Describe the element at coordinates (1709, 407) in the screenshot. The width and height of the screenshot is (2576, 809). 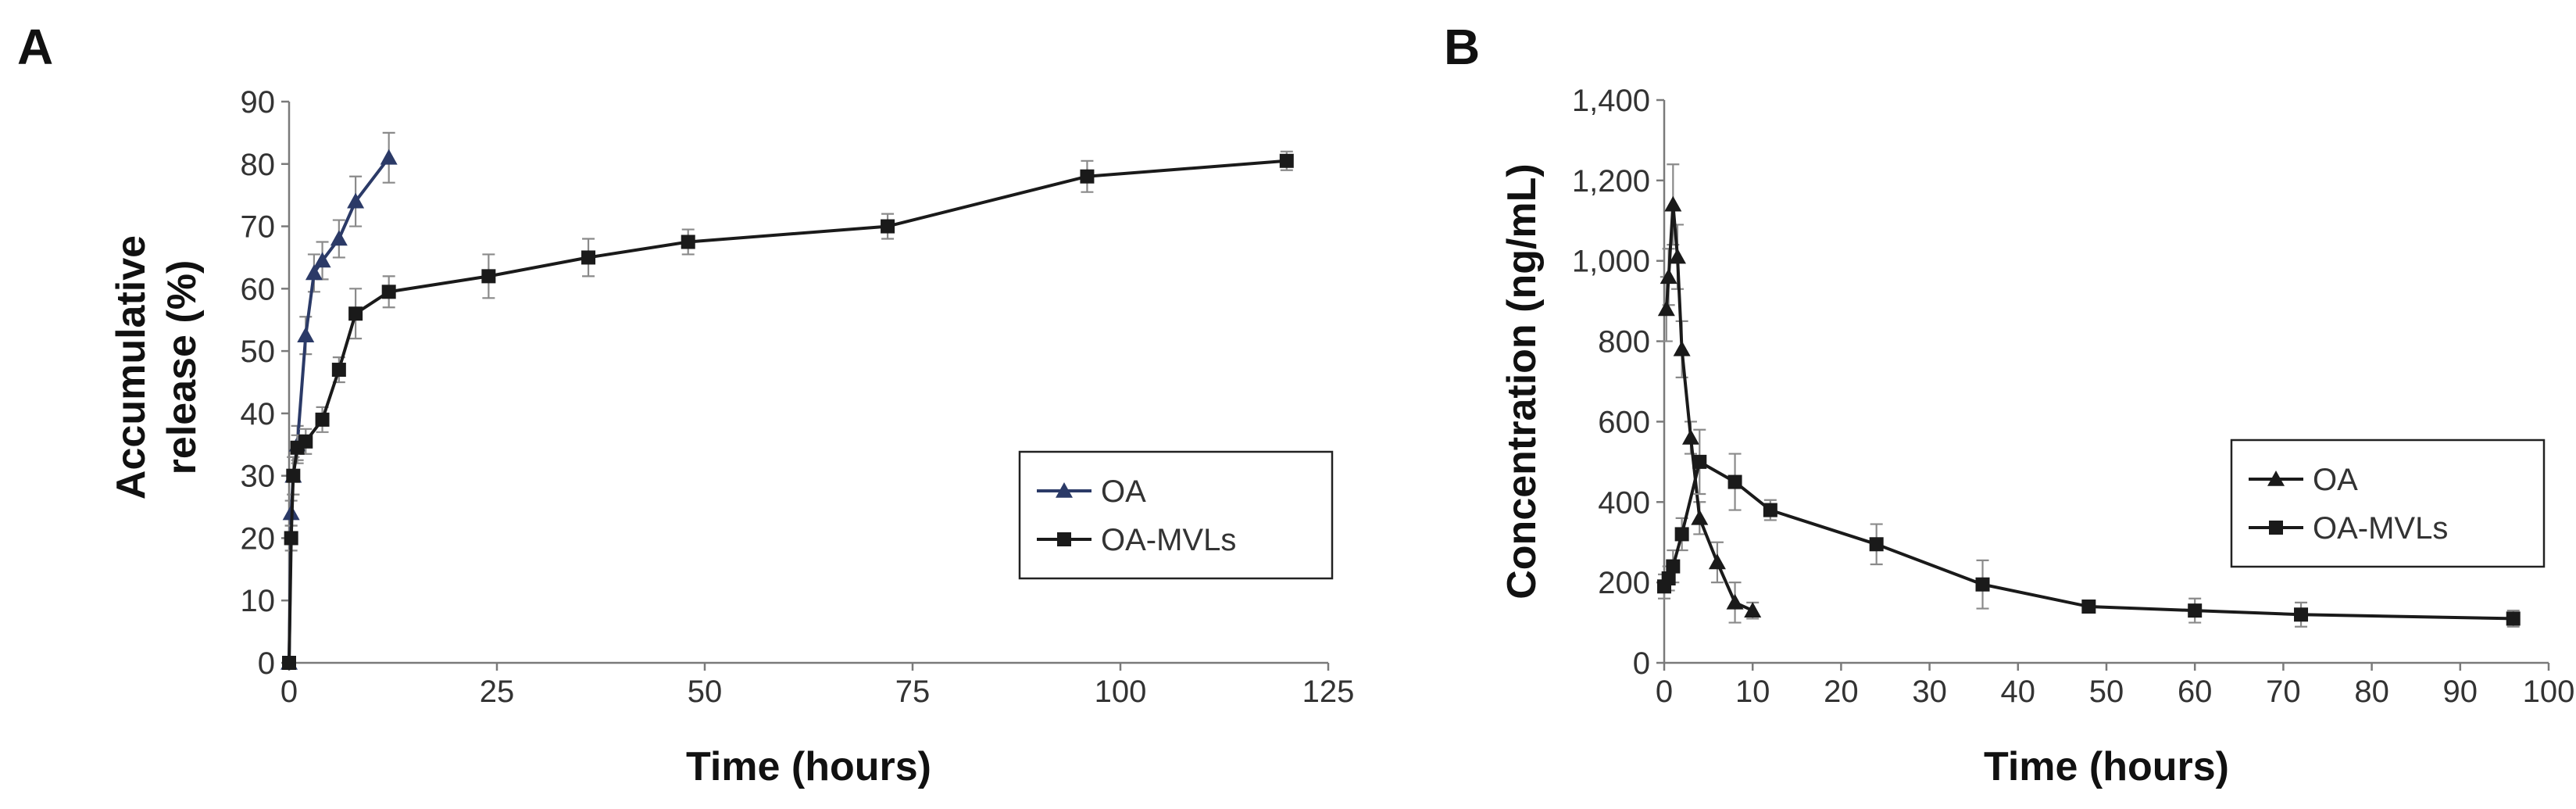
I see `series-line` at that location.